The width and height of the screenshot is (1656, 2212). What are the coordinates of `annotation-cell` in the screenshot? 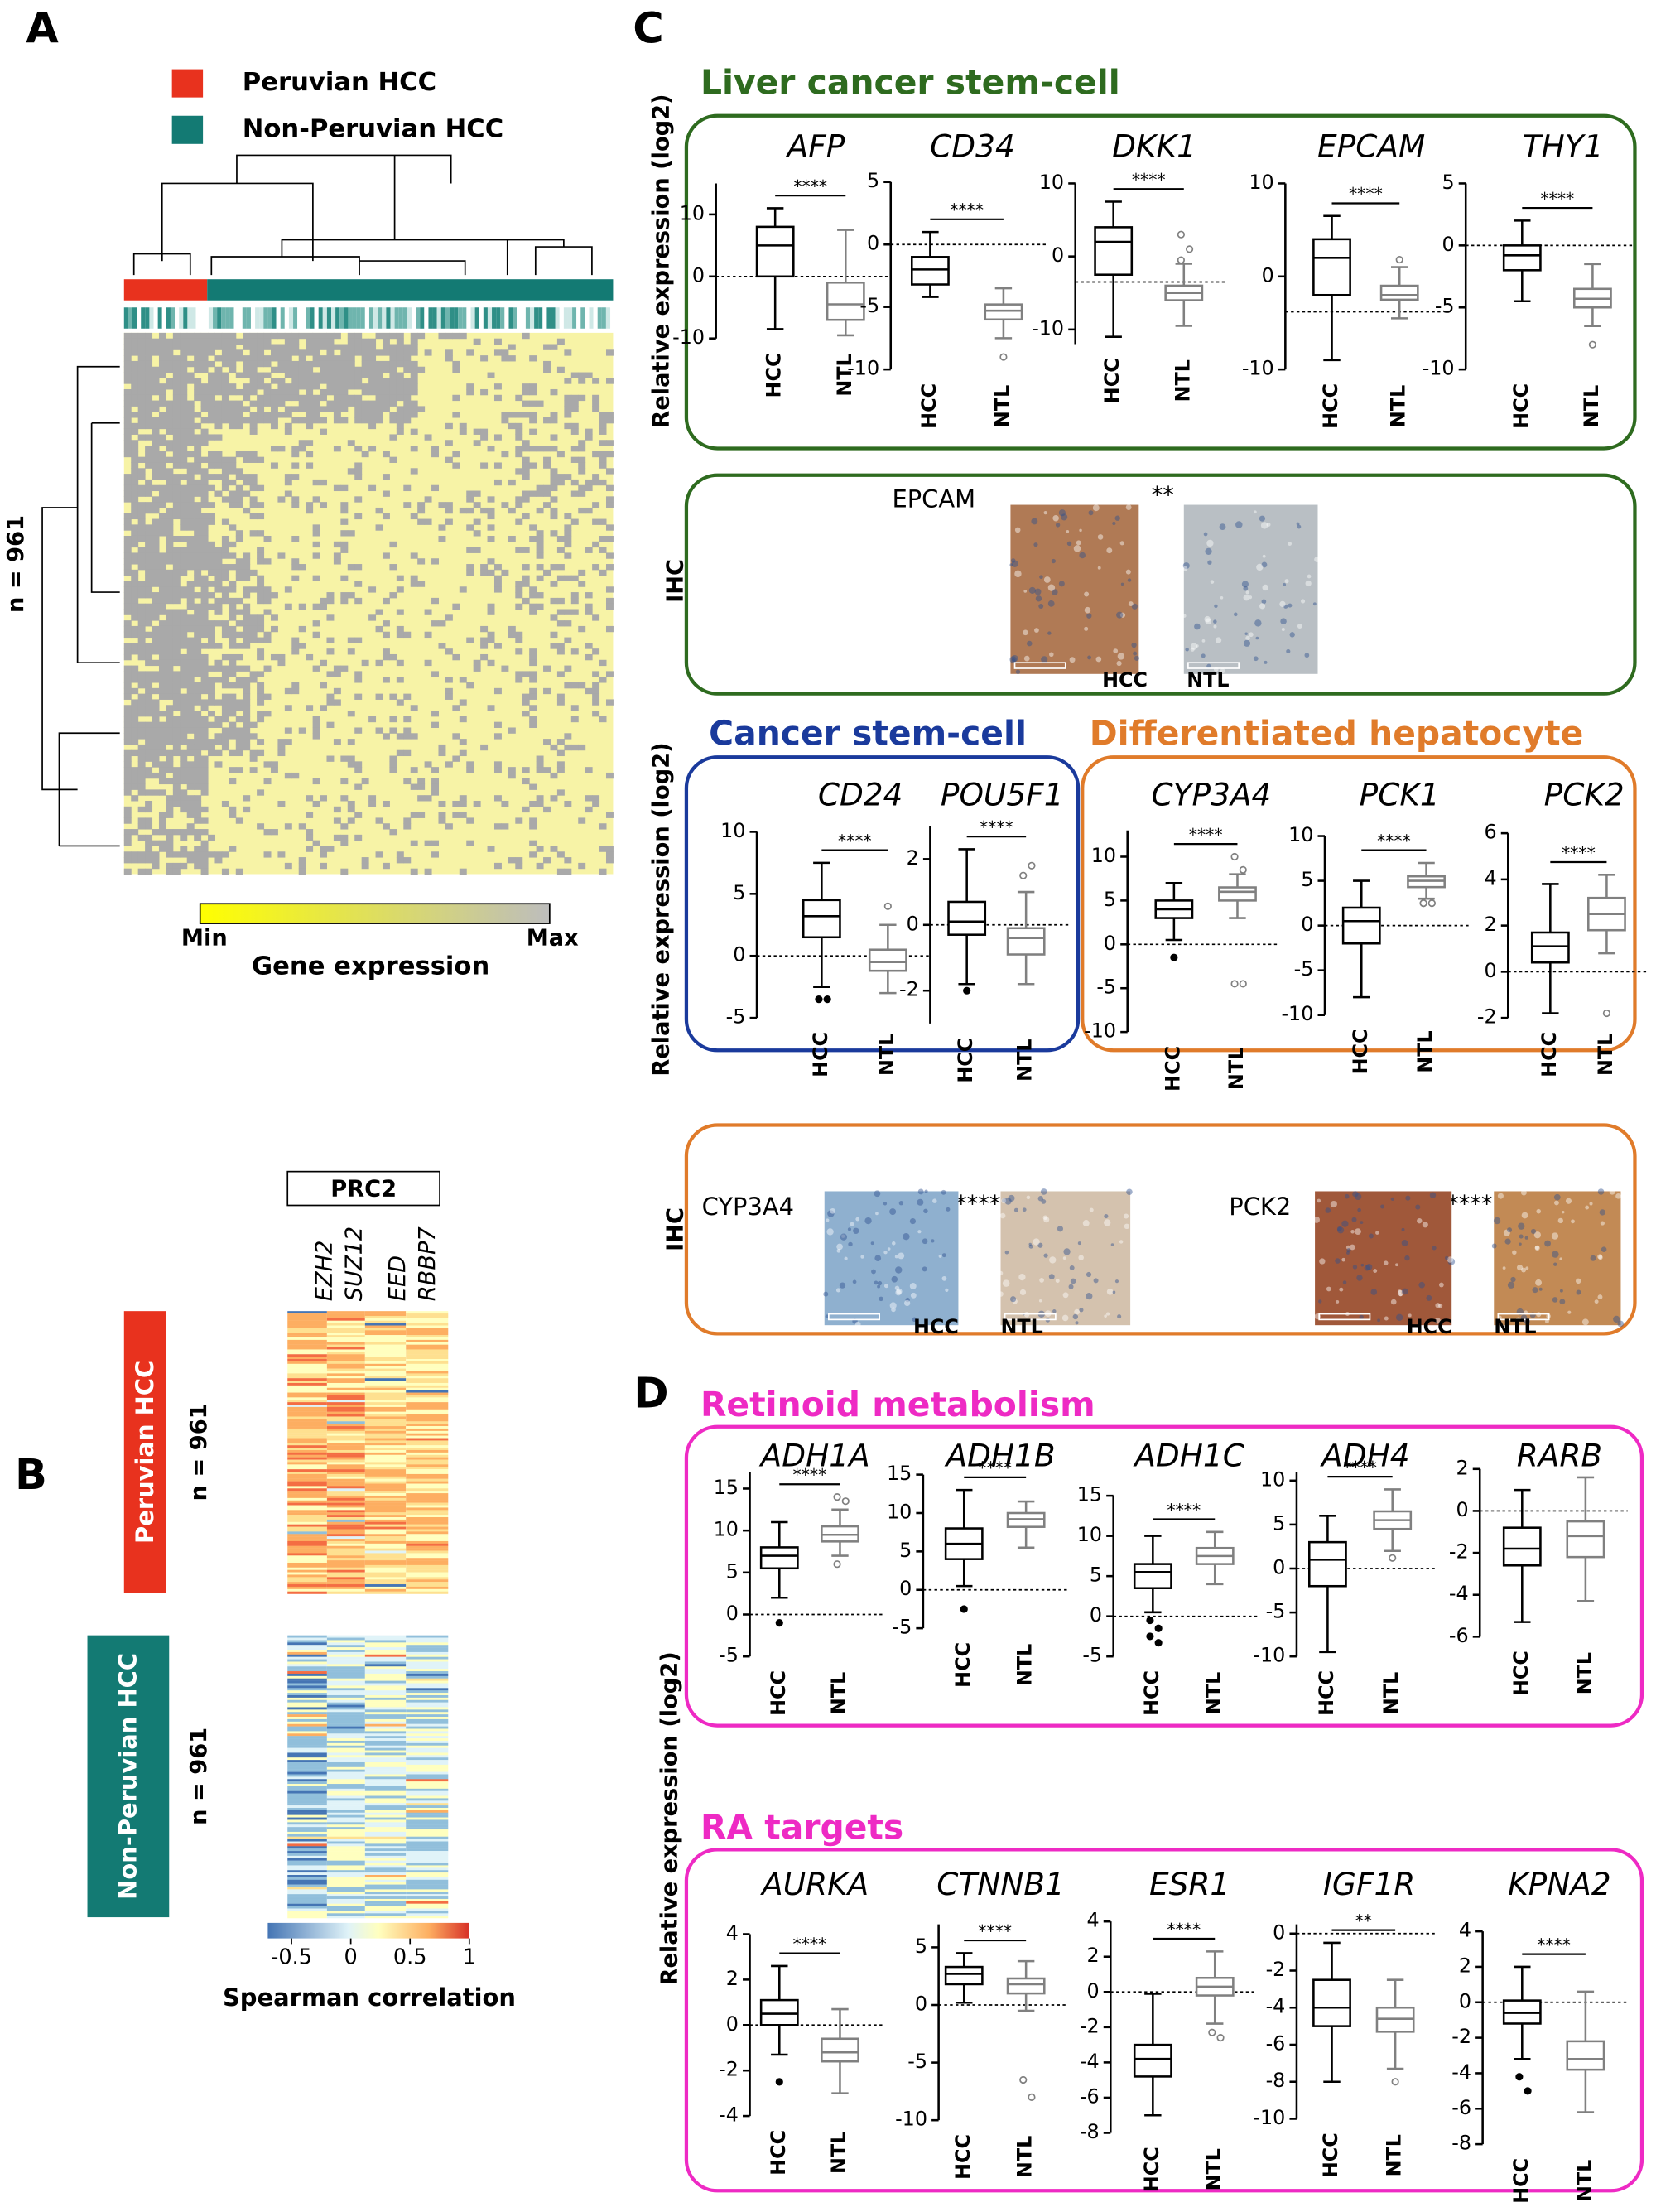 It's located at (231, 318).